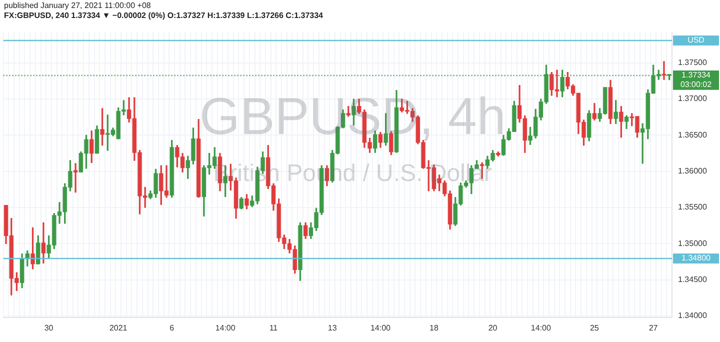 Image resolution: width=720 pixels, height=342 pixels. What do you see at coordinates (163, 16) in the screenshot?
I see `chart-subtitle: FX:GBPUSD, 240 1.37334 ▼ −0.00002 (0%) O:1.37327 H:1.37339 L:1.37266 C:1.37334` at bounding box center [163, 16].